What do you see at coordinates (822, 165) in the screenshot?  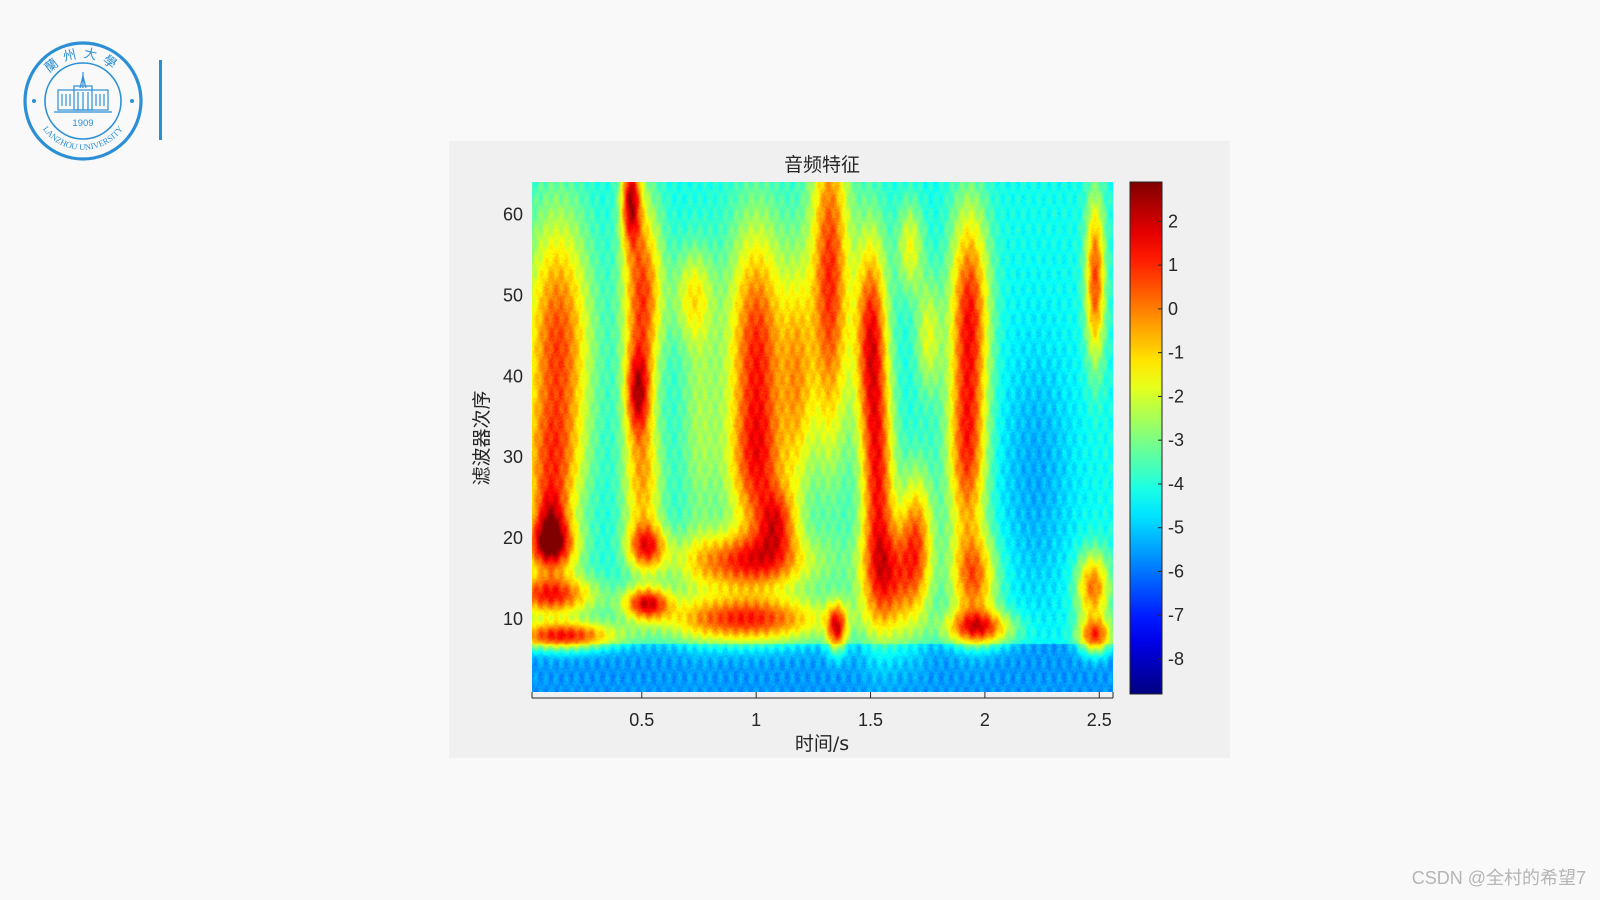 I see `chart-title: 音频特征` at bounding box center [822, 165].